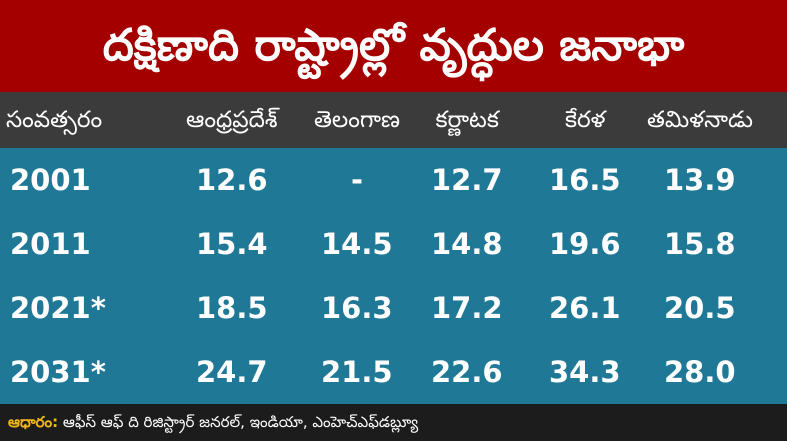  Describe the element at coordinates (357, 120) in the screenshot. I see `column-header: తెలంగాణ` at that location.